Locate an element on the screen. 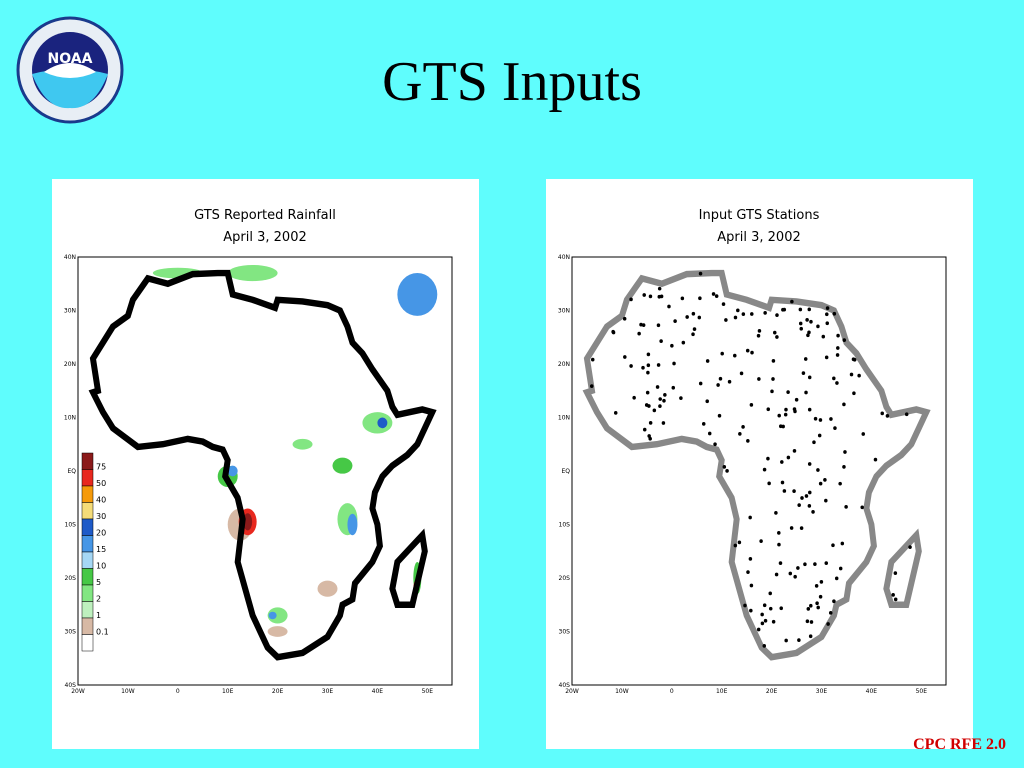  legend-label: 2 is located at coordinates (98, 599).